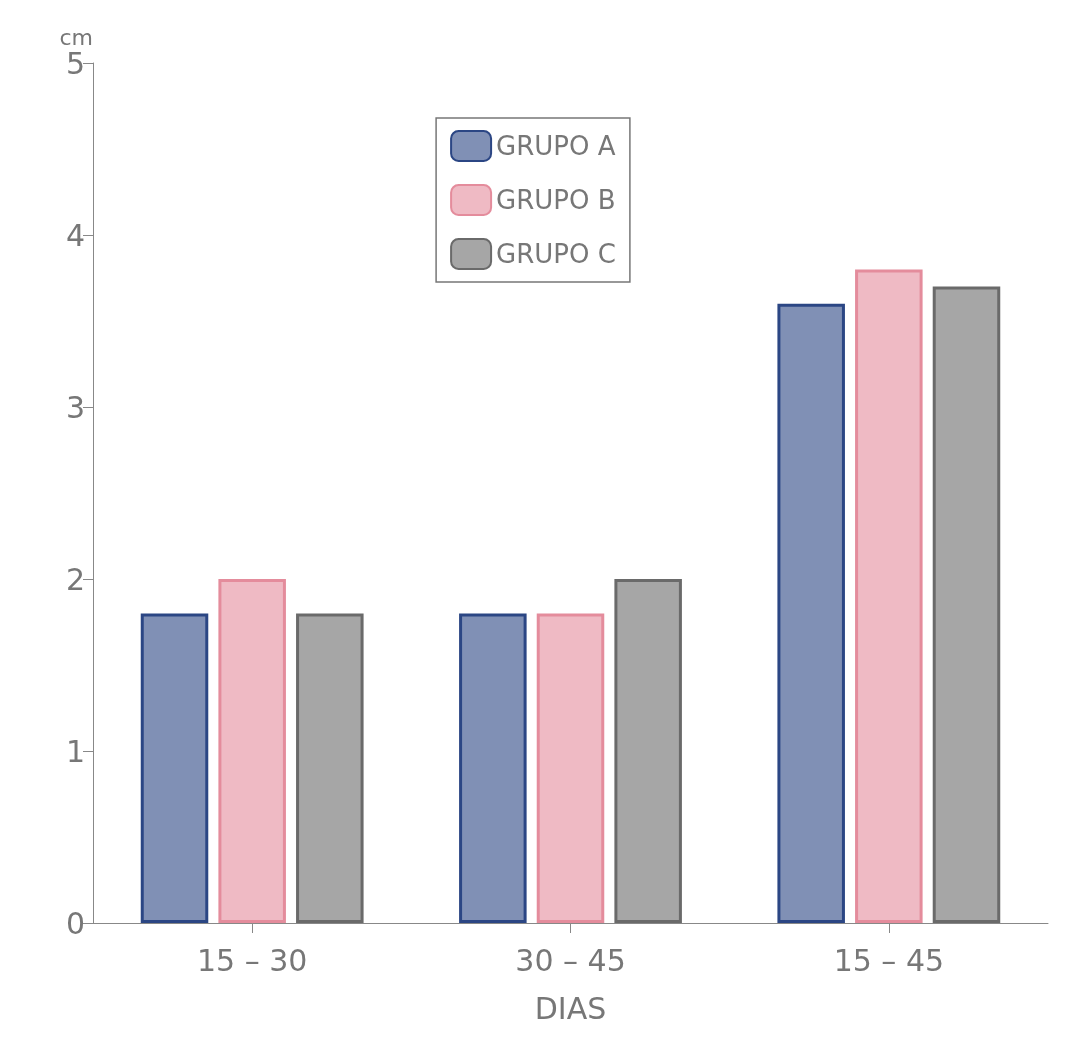 This screenshot has width=1074, height=1049. What do you see at coordinates (75, 407) in the screenshot?
I see `y-tick-label: 3` at bounding box center [75, 407].